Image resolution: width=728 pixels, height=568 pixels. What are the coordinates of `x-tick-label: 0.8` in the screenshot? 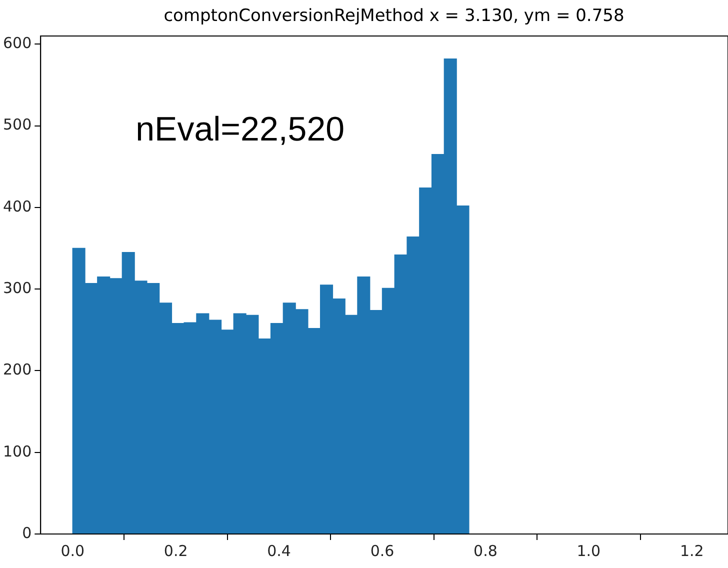 It's located at (486, 551).